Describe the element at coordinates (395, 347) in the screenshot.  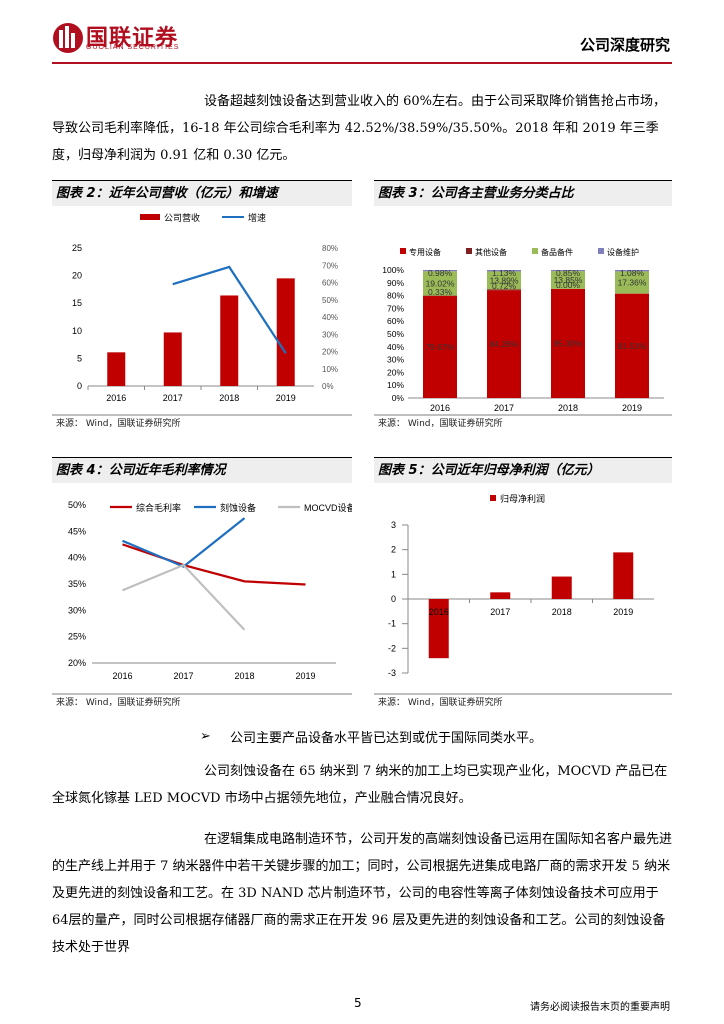
I see `y-tick-label: 40%` at that location.